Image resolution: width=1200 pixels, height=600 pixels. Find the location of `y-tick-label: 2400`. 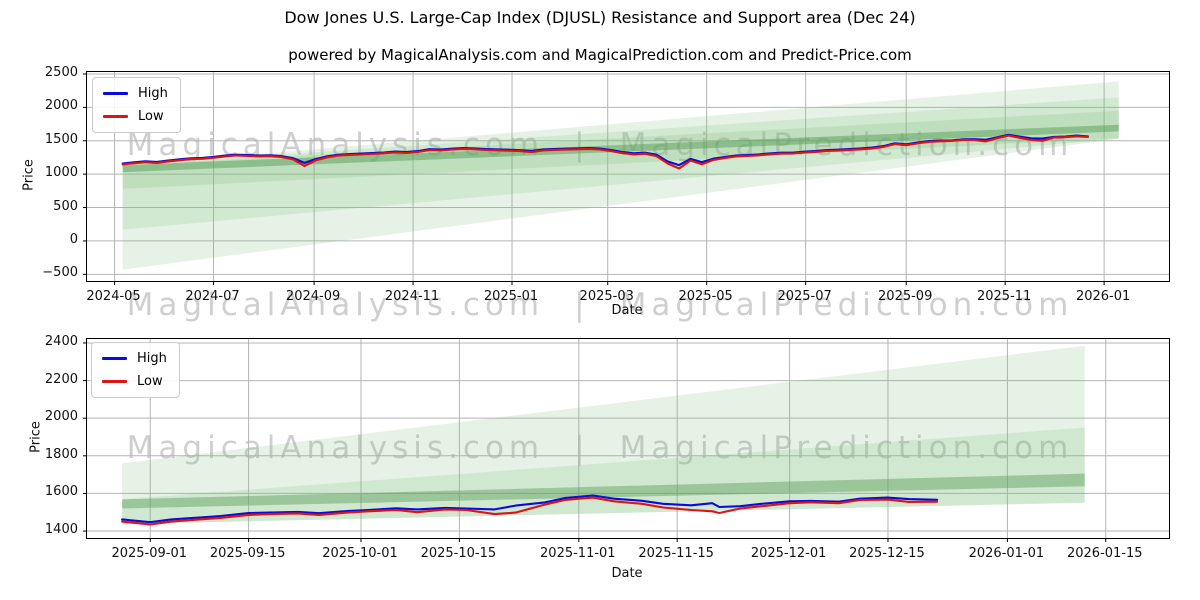

y-tick-label: 2400 is located at coordinates (61, 341).